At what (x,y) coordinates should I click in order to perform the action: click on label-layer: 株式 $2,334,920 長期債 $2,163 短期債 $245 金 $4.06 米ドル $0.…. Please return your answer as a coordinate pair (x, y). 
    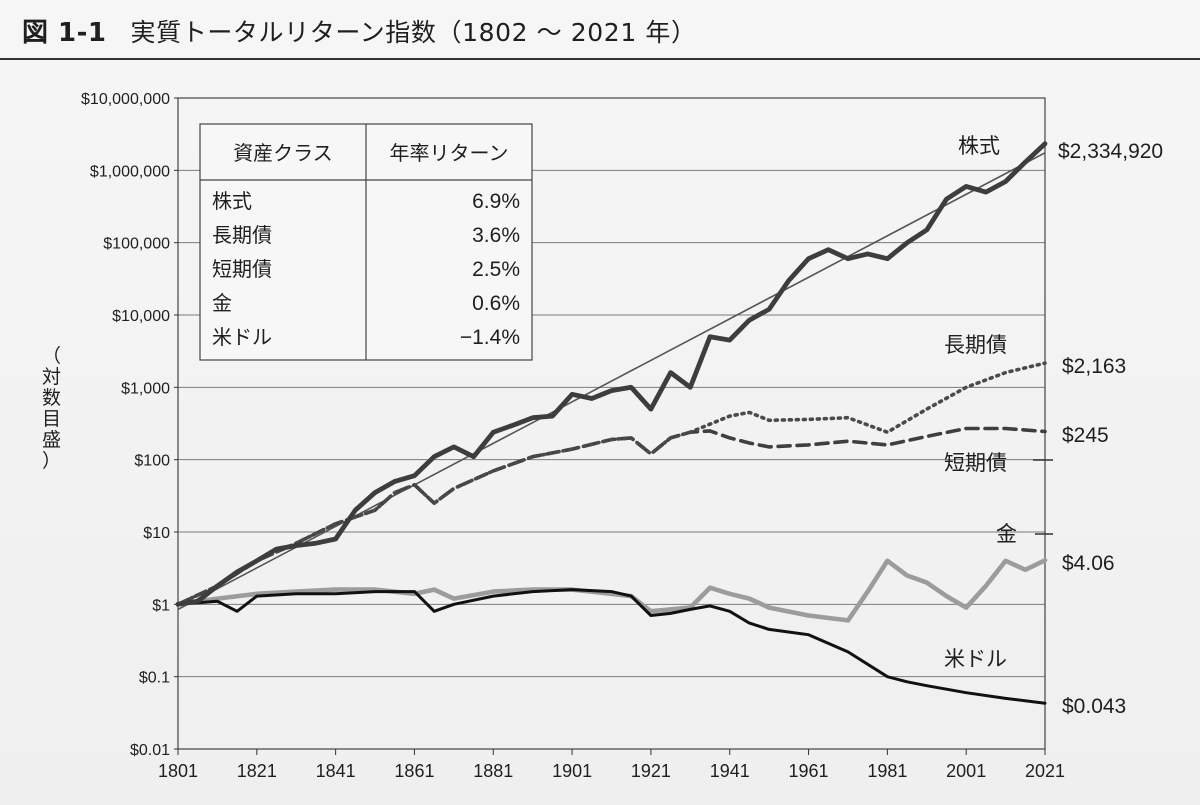
    Looking at the image, I should click on (1053, 426).